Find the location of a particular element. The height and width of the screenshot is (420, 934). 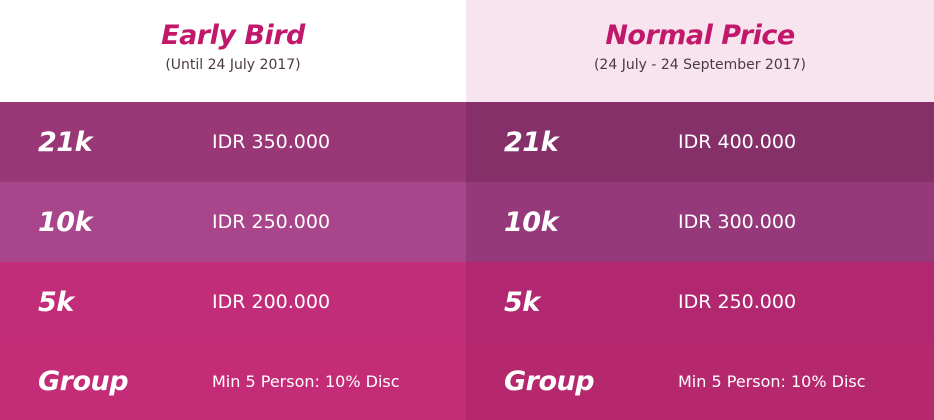

early-bird-row-5k: 5k IDR 200.000 is located at coordinates (233, 302).